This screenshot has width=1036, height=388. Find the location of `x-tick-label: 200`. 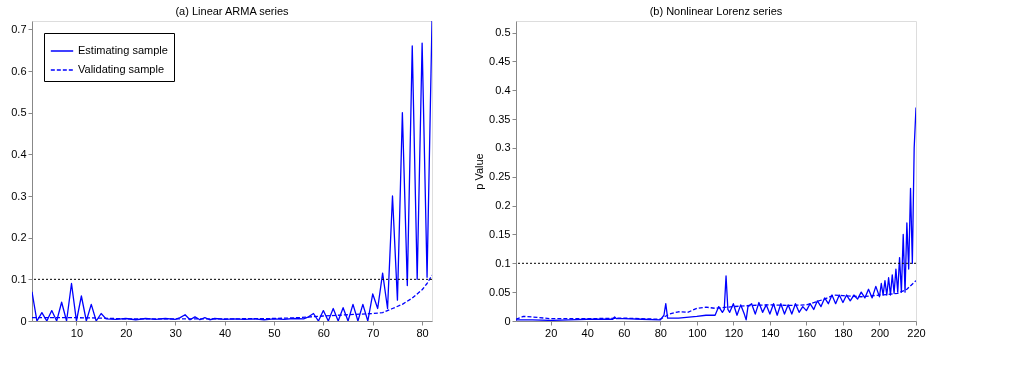

x-tick-label: 200 is located at coordinates (880, 332).